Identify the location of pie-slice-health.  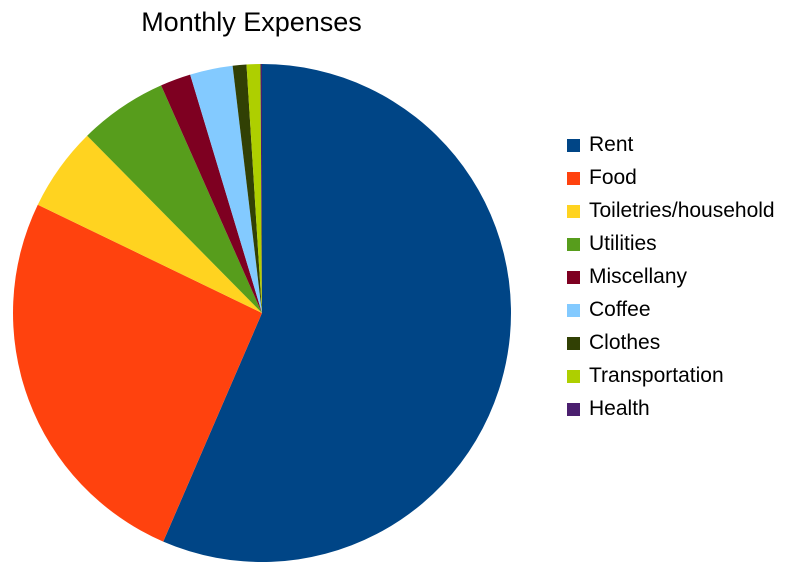
(261, 188).